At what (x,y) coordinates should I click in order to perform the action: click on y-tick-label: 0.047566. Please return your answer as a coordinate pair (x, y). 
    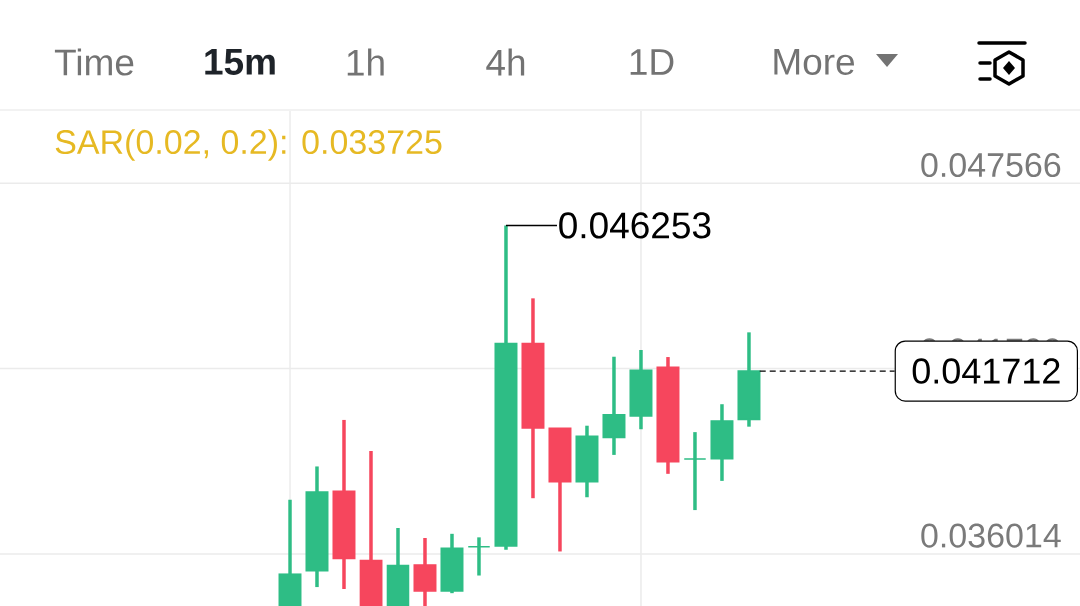
    Looking at the image, I should click on (991, 165).